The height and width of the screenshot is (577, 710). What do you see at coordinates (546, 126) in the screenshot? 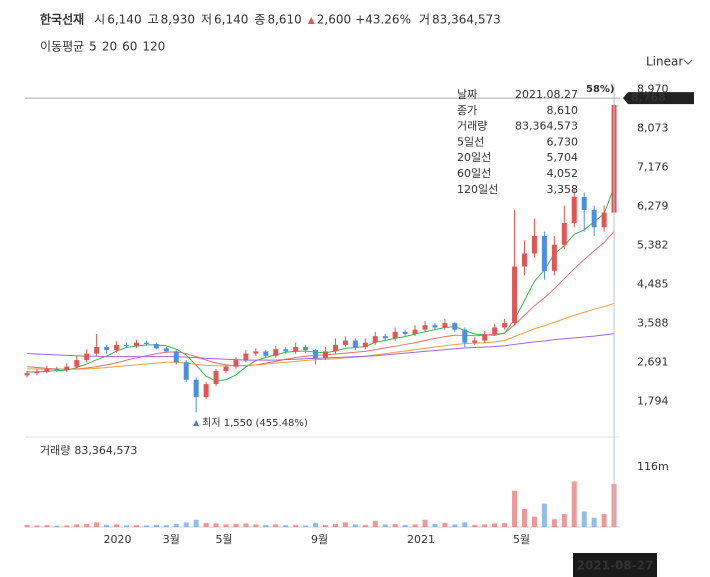
I see `tooltip-value: 83,364,573` at bounding box center [546, 126].